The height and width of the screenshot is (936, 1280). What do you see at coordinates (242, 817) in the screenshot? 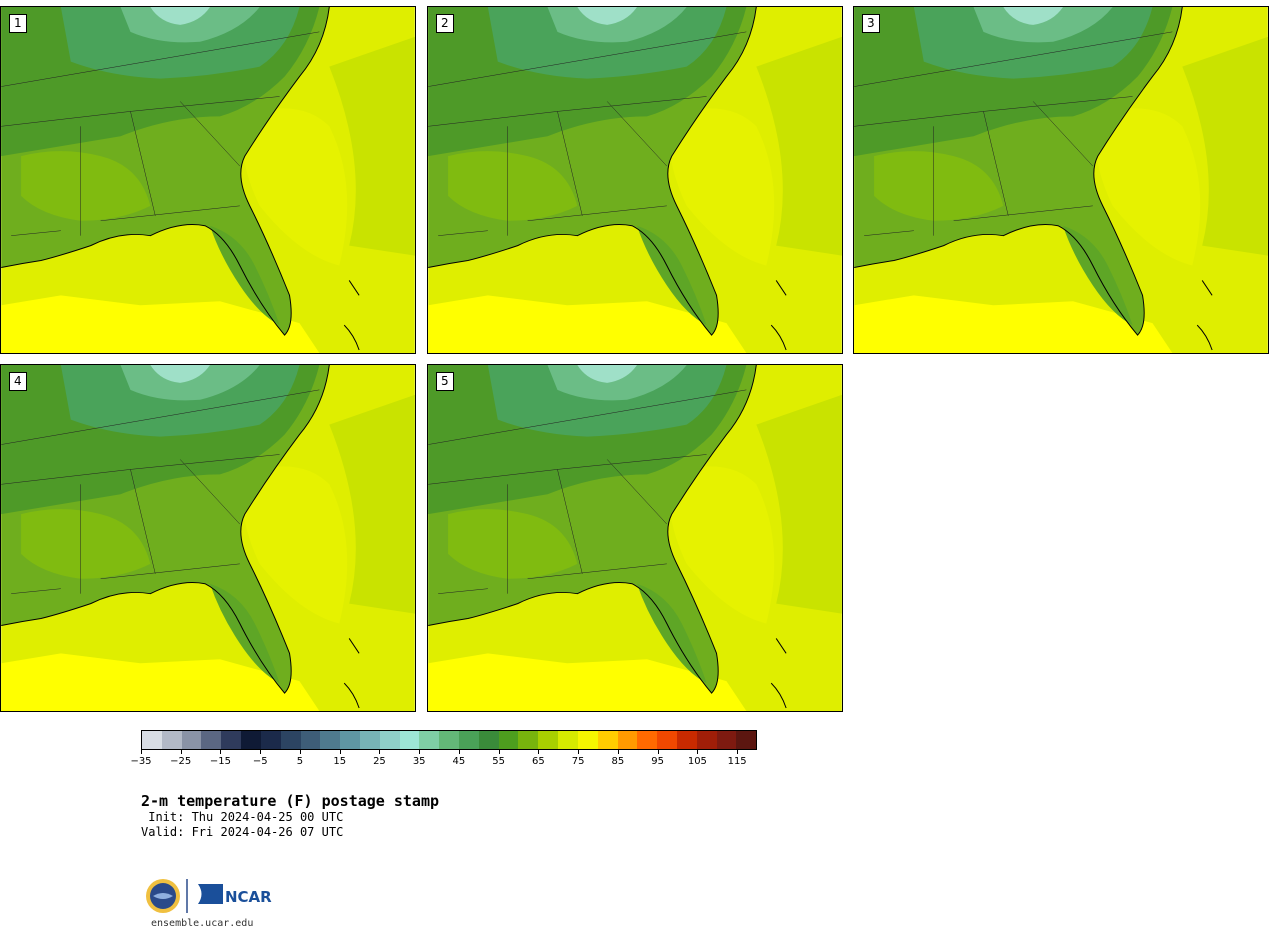
I see `init-time: Init: Thu 2024-04-25 00 UTC` at bounding box center [242, 817].